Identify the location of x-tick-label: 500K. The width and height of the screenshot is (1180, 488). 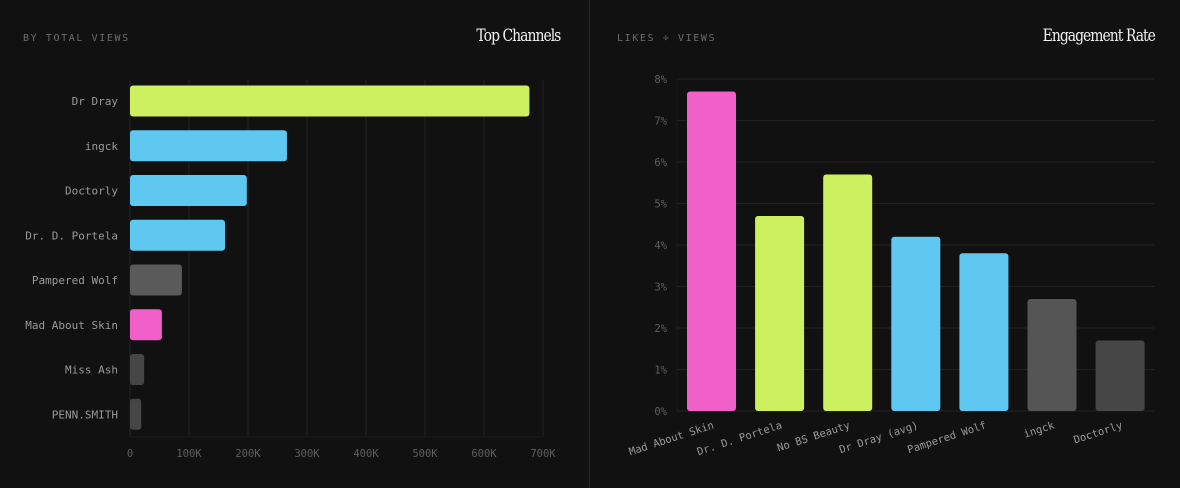
(425, 454).